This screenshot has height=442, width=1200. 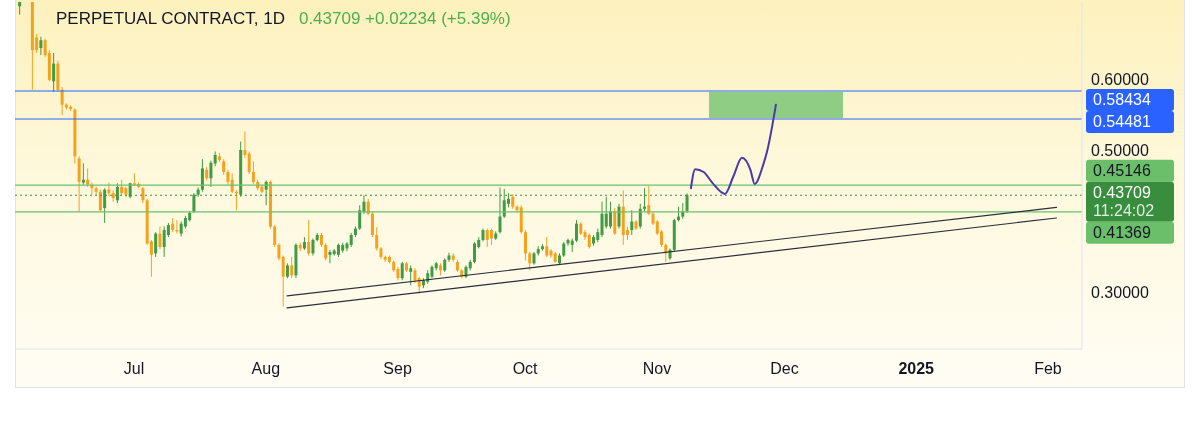 I want to click on chart-subtitle: 0.43709 +0.02234 (+5.39%), so click(x=404, y=19).